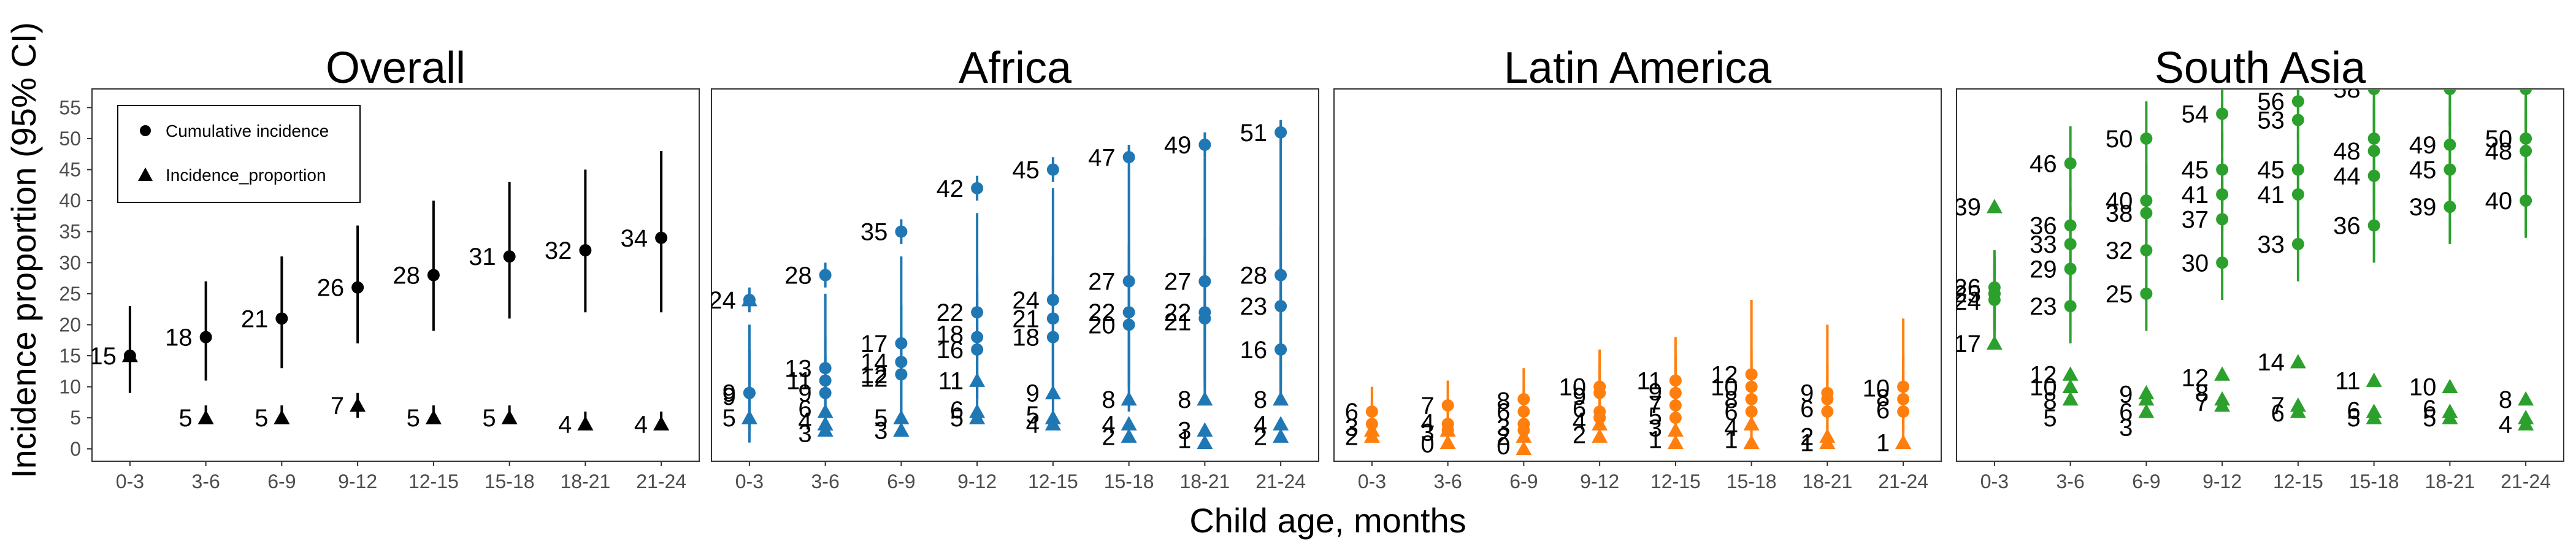 The width and height of the screenshot is (2576, 552). What do you see at coordinates (1026, 300) in the screenshot?
I see `data-label: 24` at bounding box center [1026, 300].